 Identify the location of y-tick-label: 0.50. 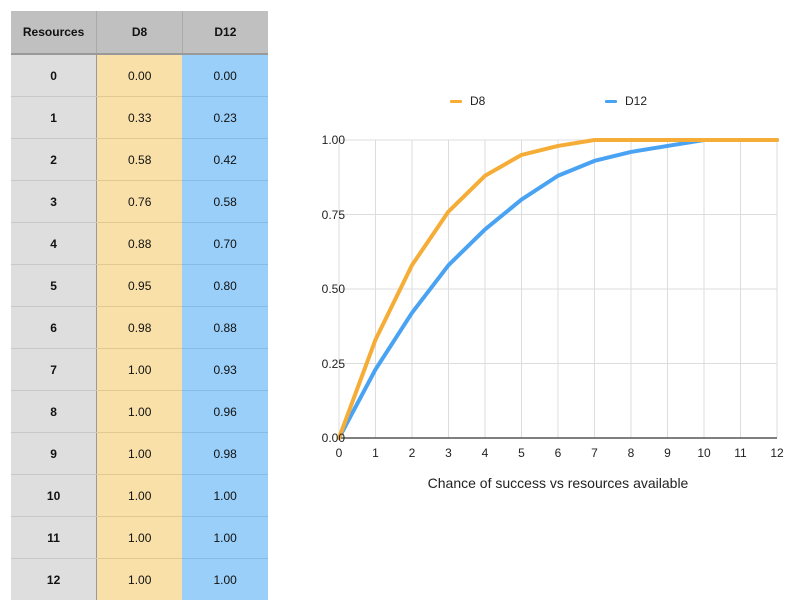
(333, 289).